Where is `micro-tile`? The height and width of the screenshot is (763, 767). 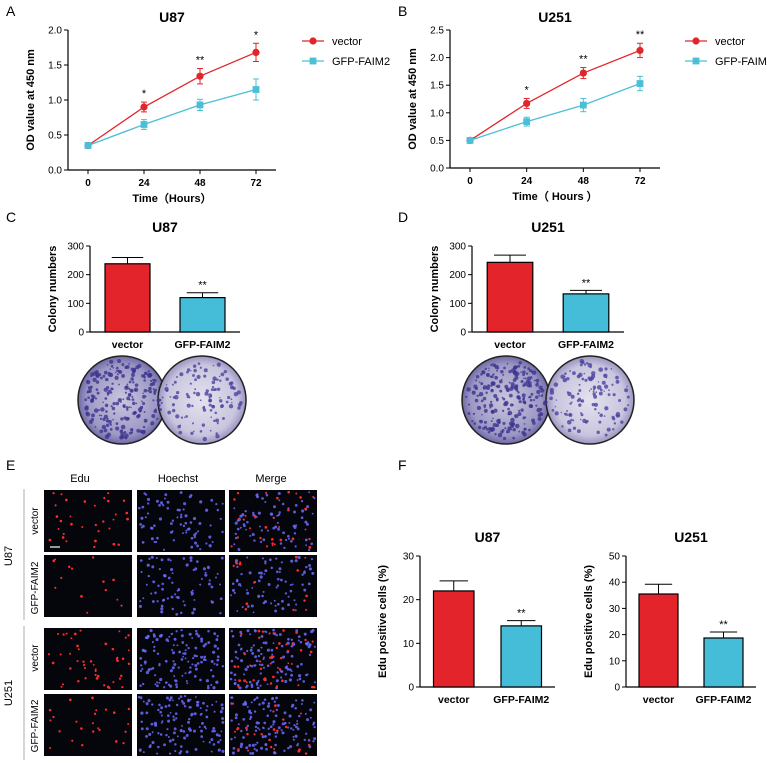
micro-tile is located at coordinates (88, 586).